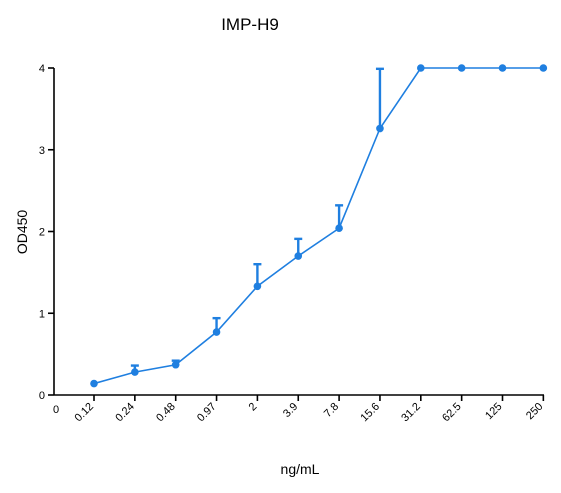 This screenshot has width=561, height=493. What do you see at coordinates (207, 413) in the screenshot?
I see `x-tick-label: 0.97` at bounding box center [207, 413].